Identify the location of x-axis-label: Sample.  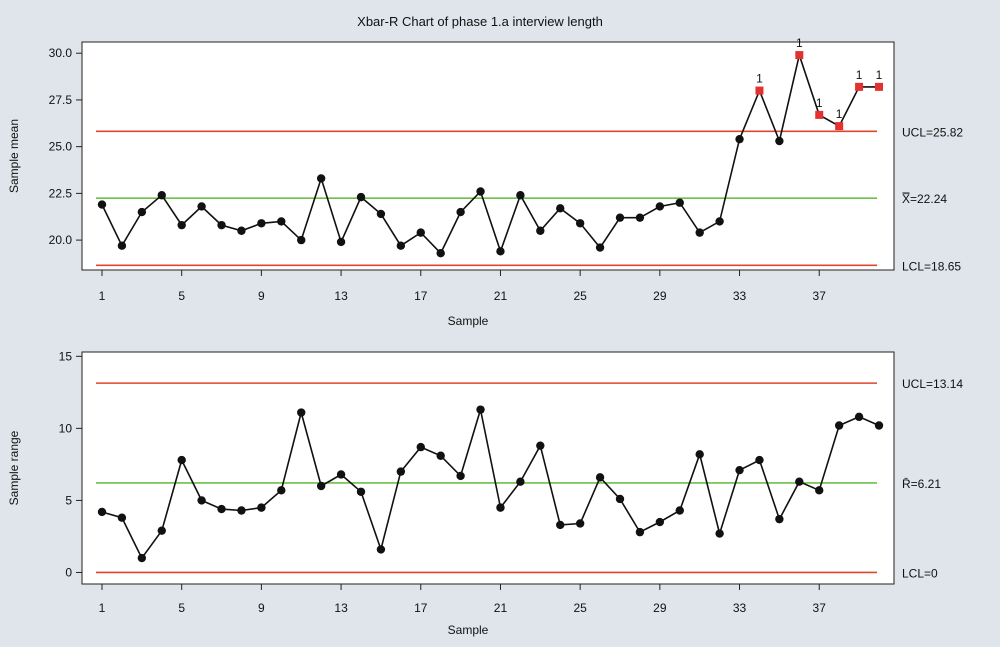
(468, 321).